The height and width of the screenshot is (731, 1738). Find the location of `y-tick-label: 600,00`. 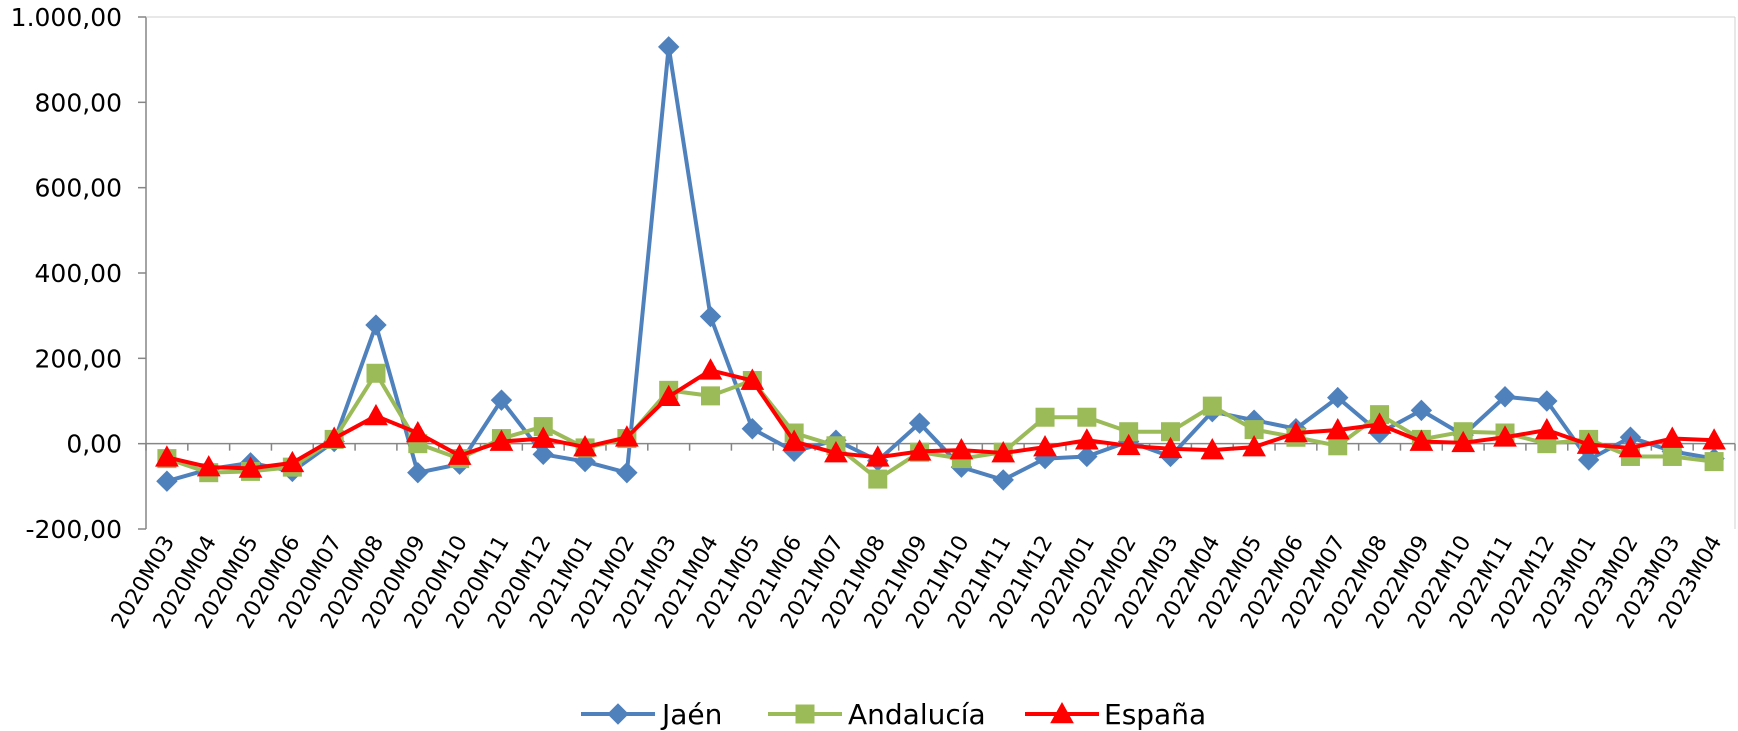

y-tick-label: 600,00 is located at coordinates (78, 188).